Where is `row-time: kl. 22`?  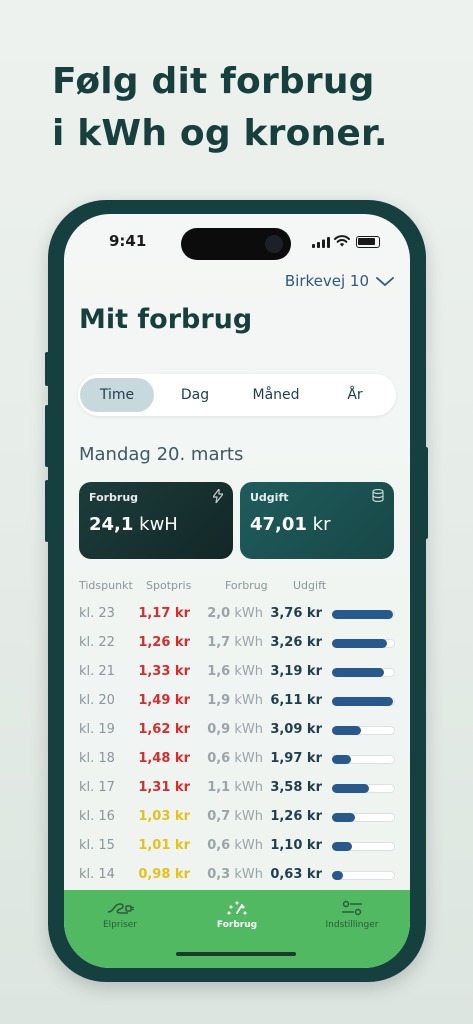 row-time: kl. 22 is located at coordinates (97, 642).